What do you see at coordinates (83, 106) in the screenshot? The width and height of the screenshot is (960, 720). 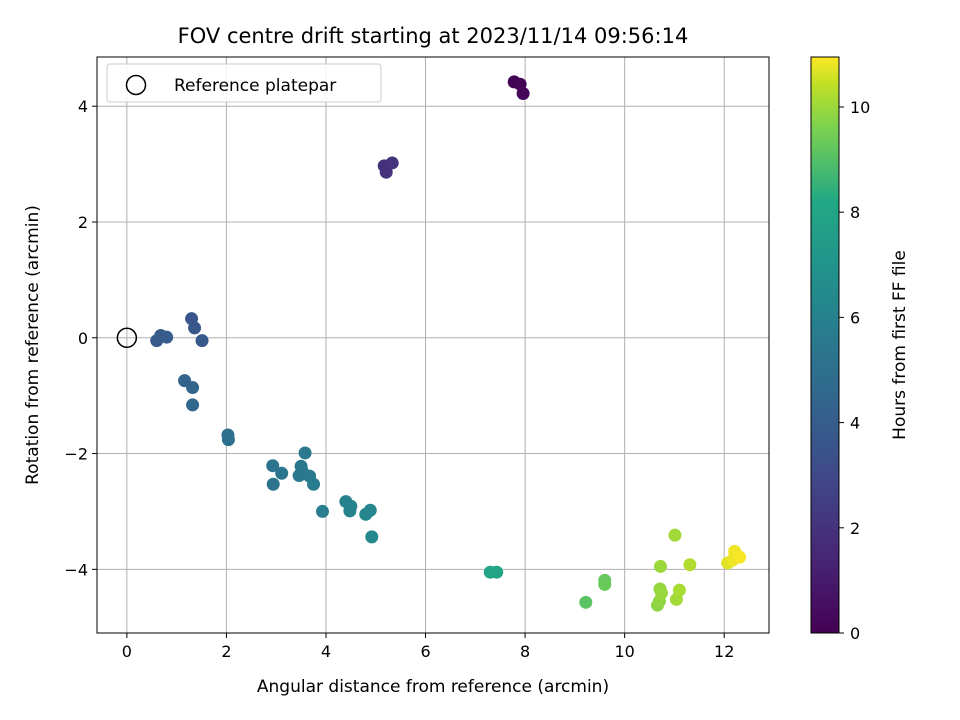 I see `y-tick-label: 4` at bounding box center [83, 106].